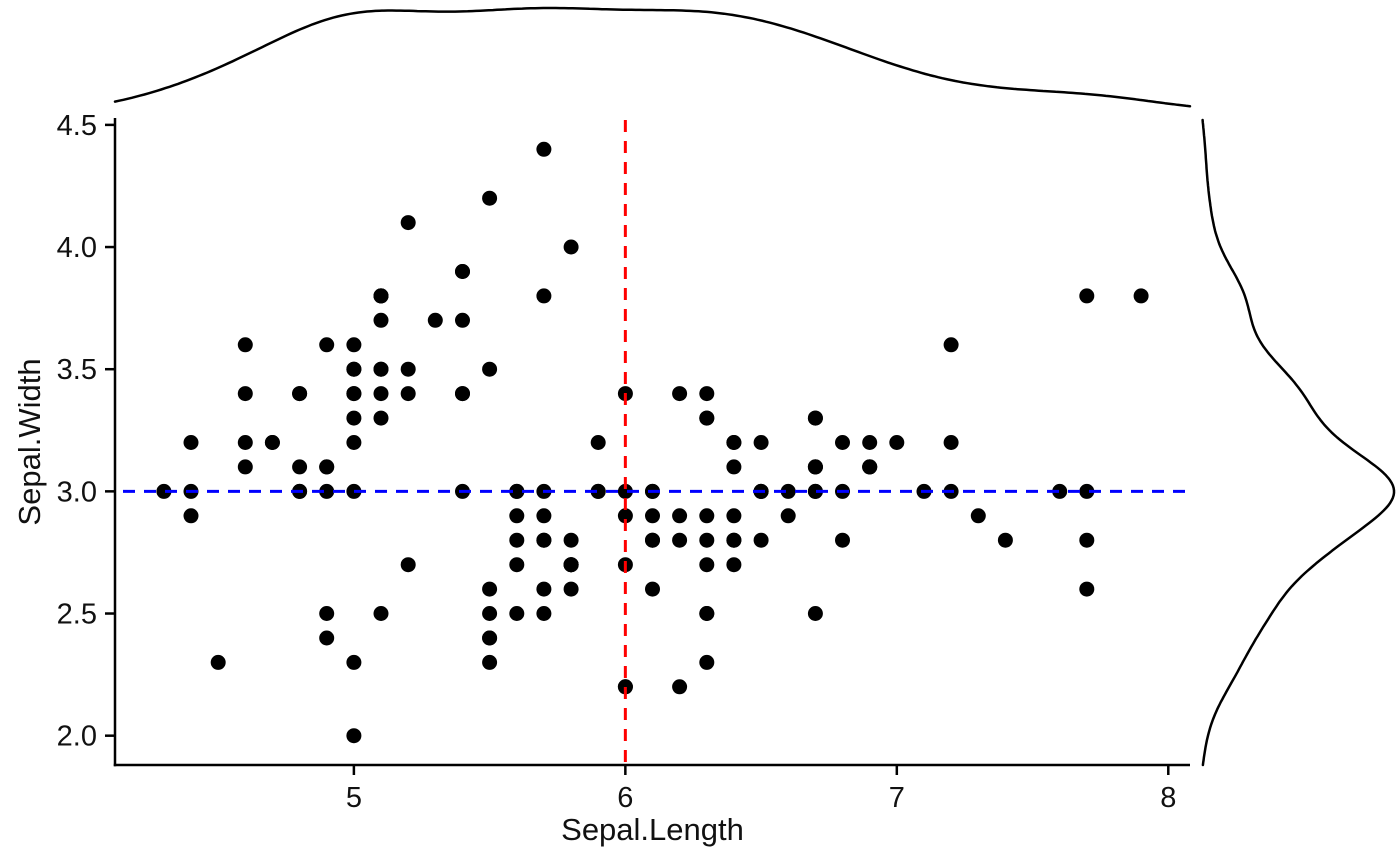 Image resolution: width=1400 pixels, height=866 pixels. I want to click on y-tick-label: 3.0, so click(77, 492).